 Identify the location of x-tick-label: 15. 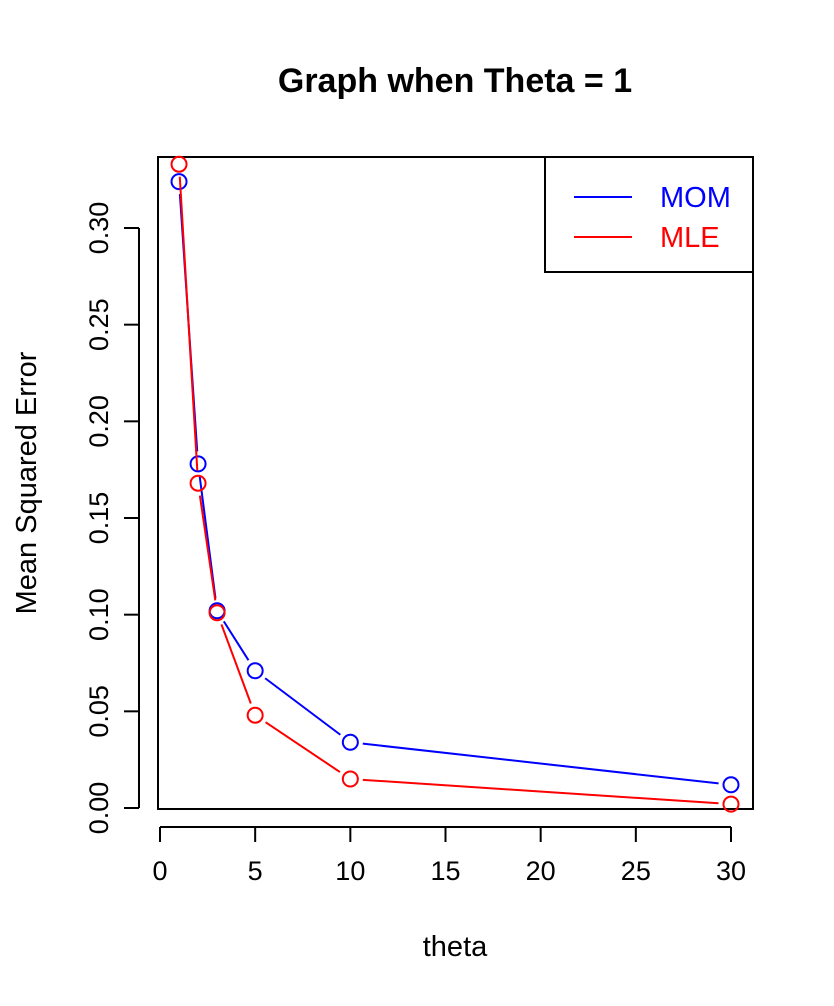
(445, 871).